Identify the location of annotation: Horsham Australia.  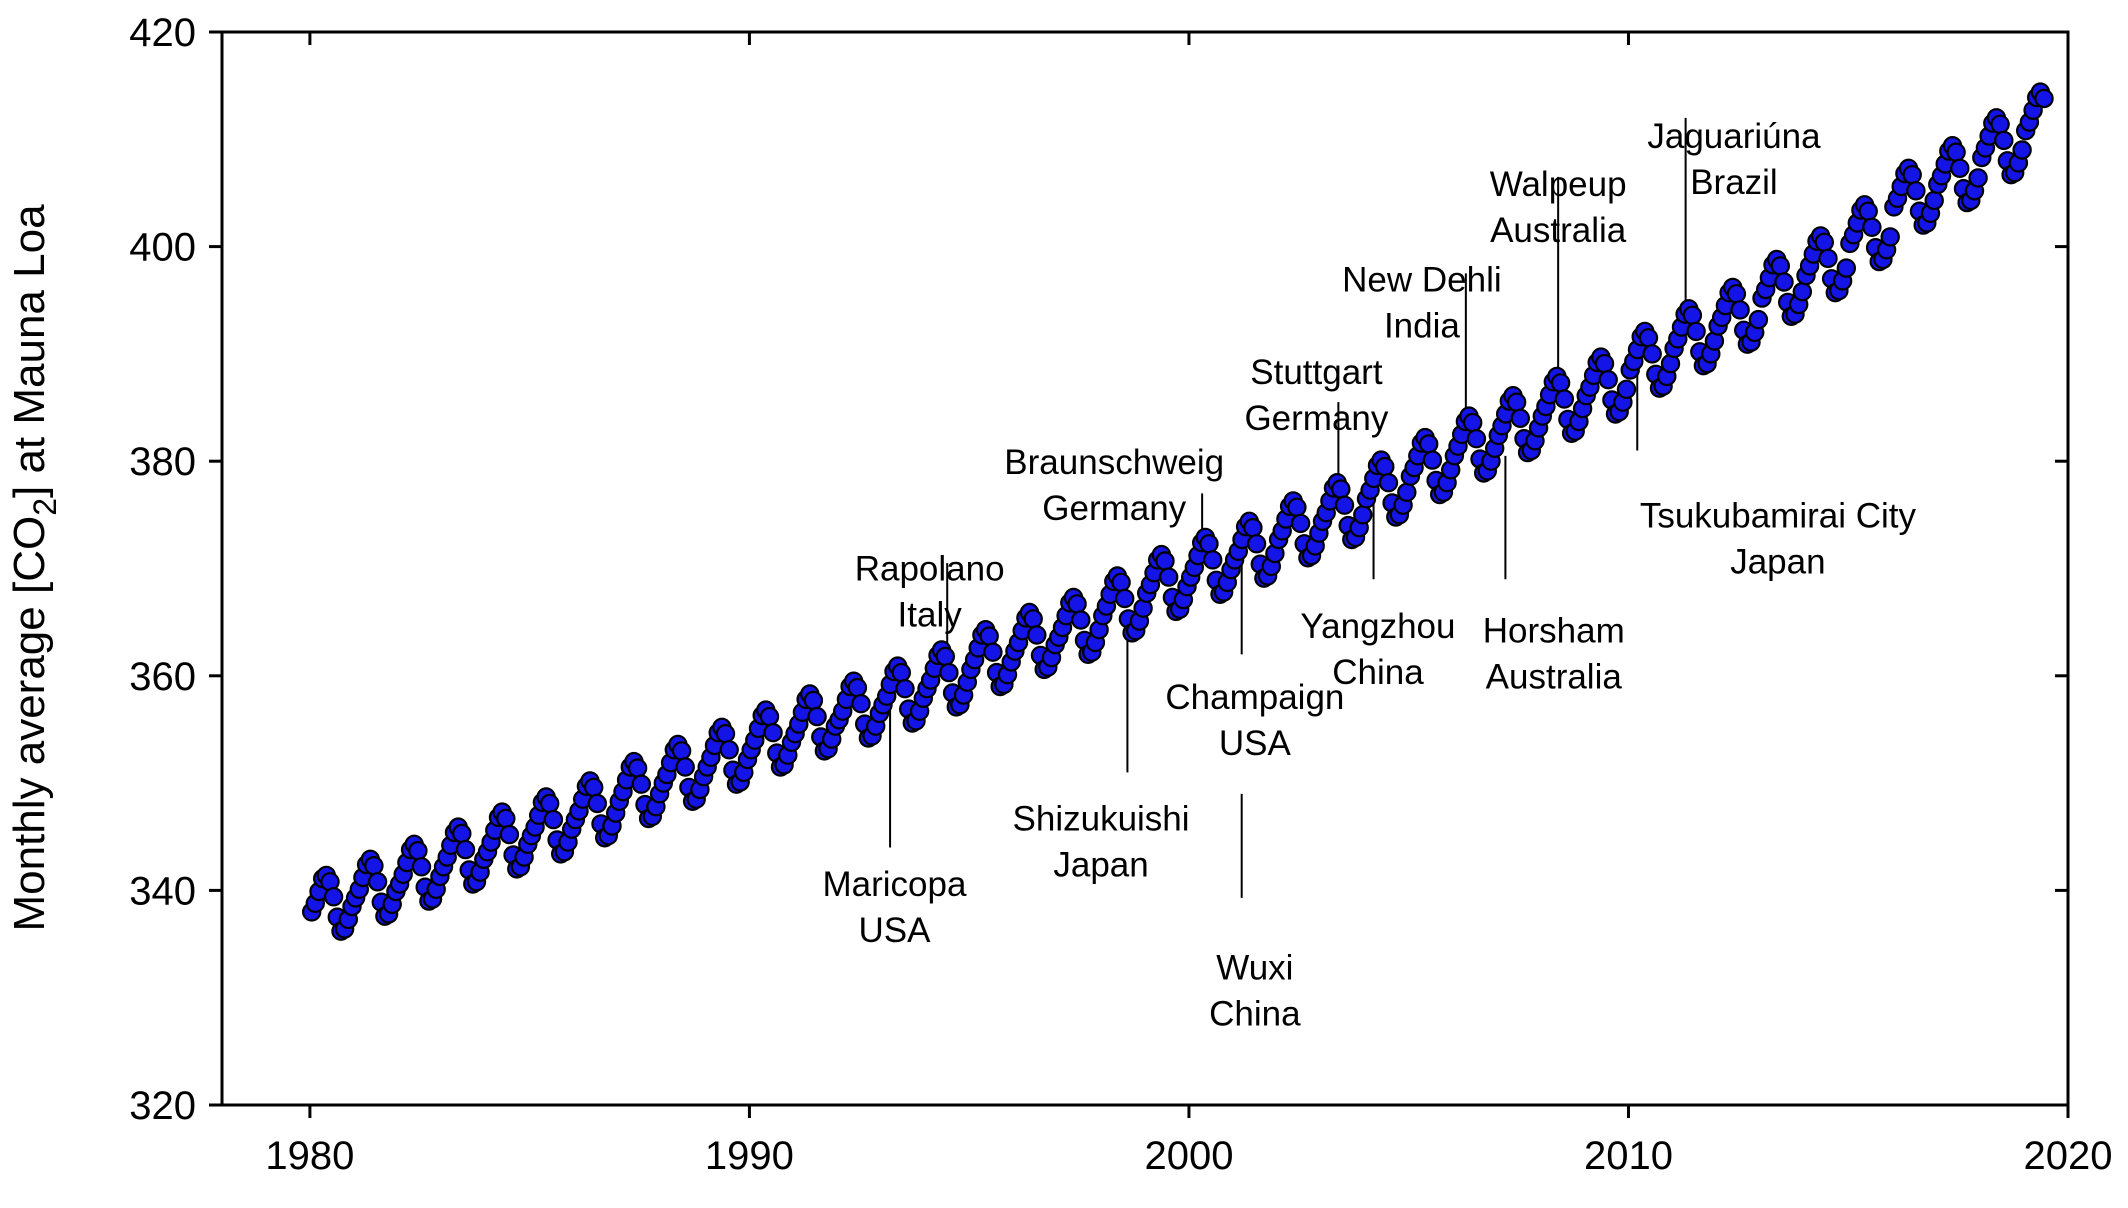
(1554, 654).